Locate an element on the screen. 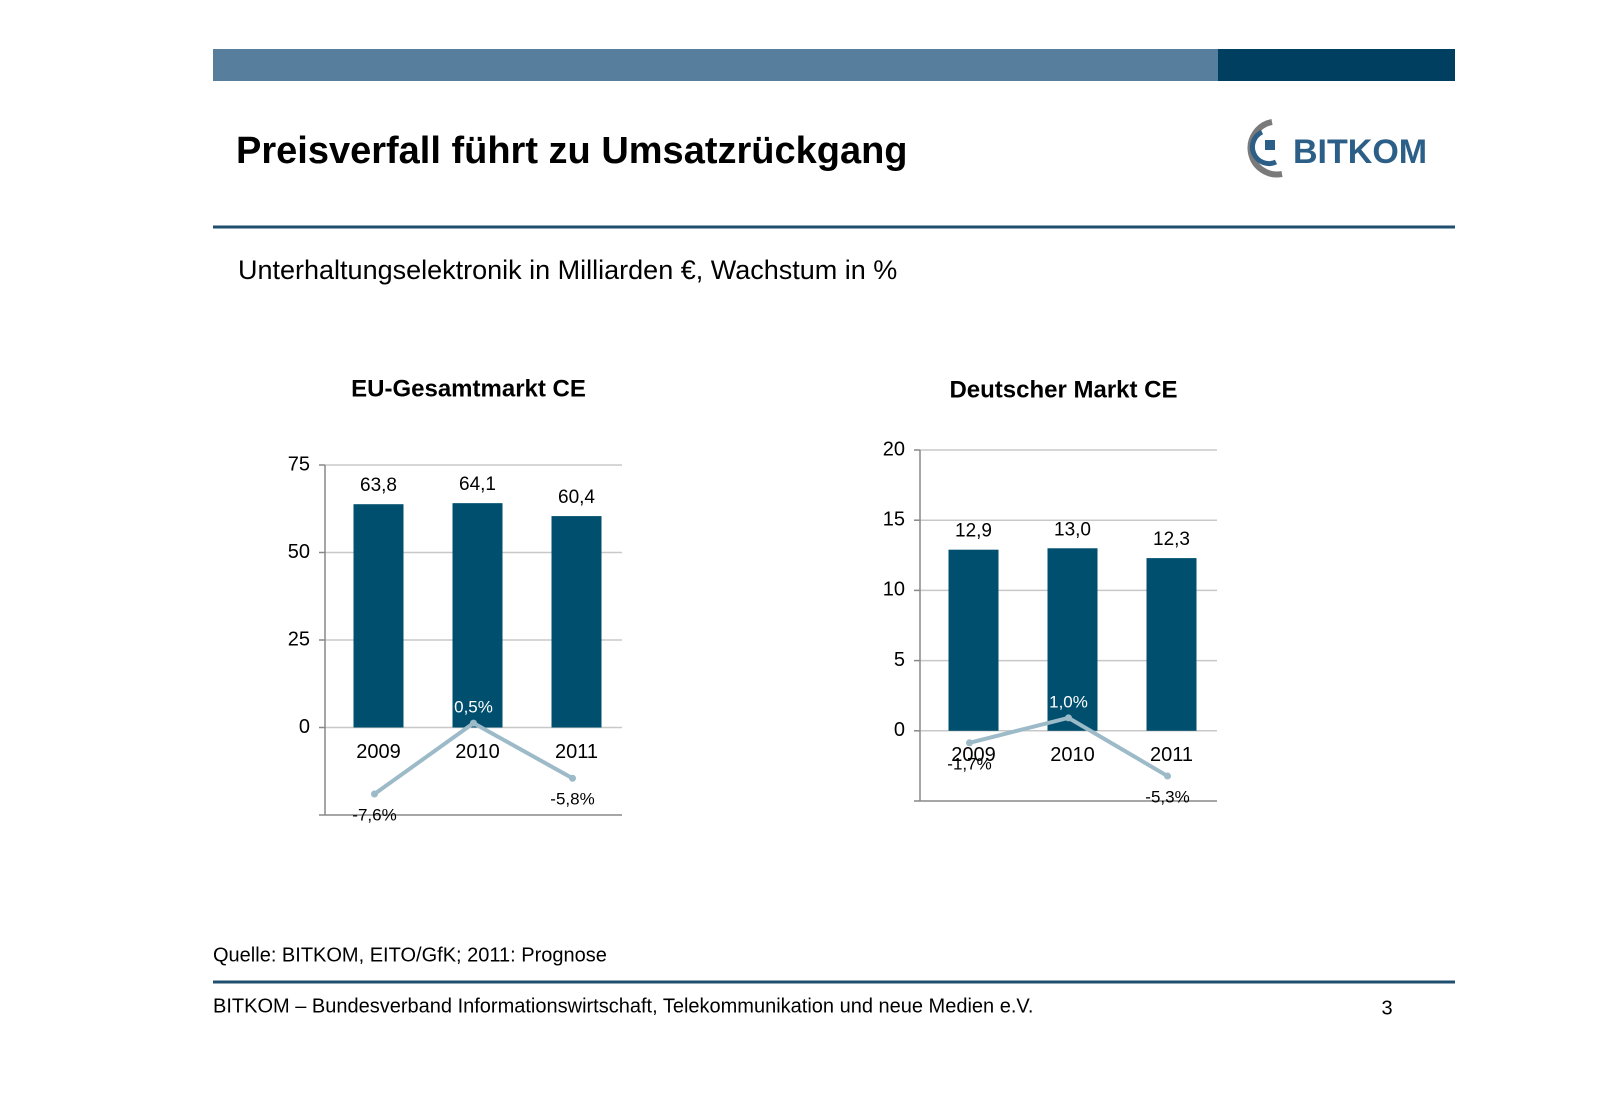  y-tick-label: 75 is located at coordinates (299, 464).